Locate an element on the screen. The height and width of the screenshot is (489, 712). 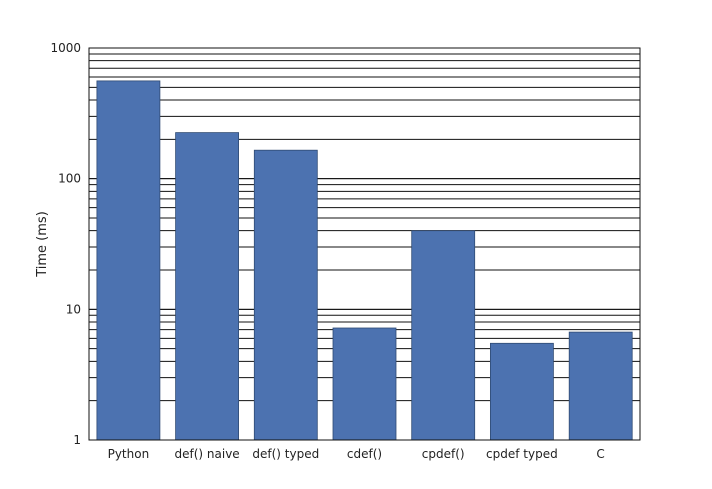
x-tick-label: cpdef() is located at coordinates (443, 454).